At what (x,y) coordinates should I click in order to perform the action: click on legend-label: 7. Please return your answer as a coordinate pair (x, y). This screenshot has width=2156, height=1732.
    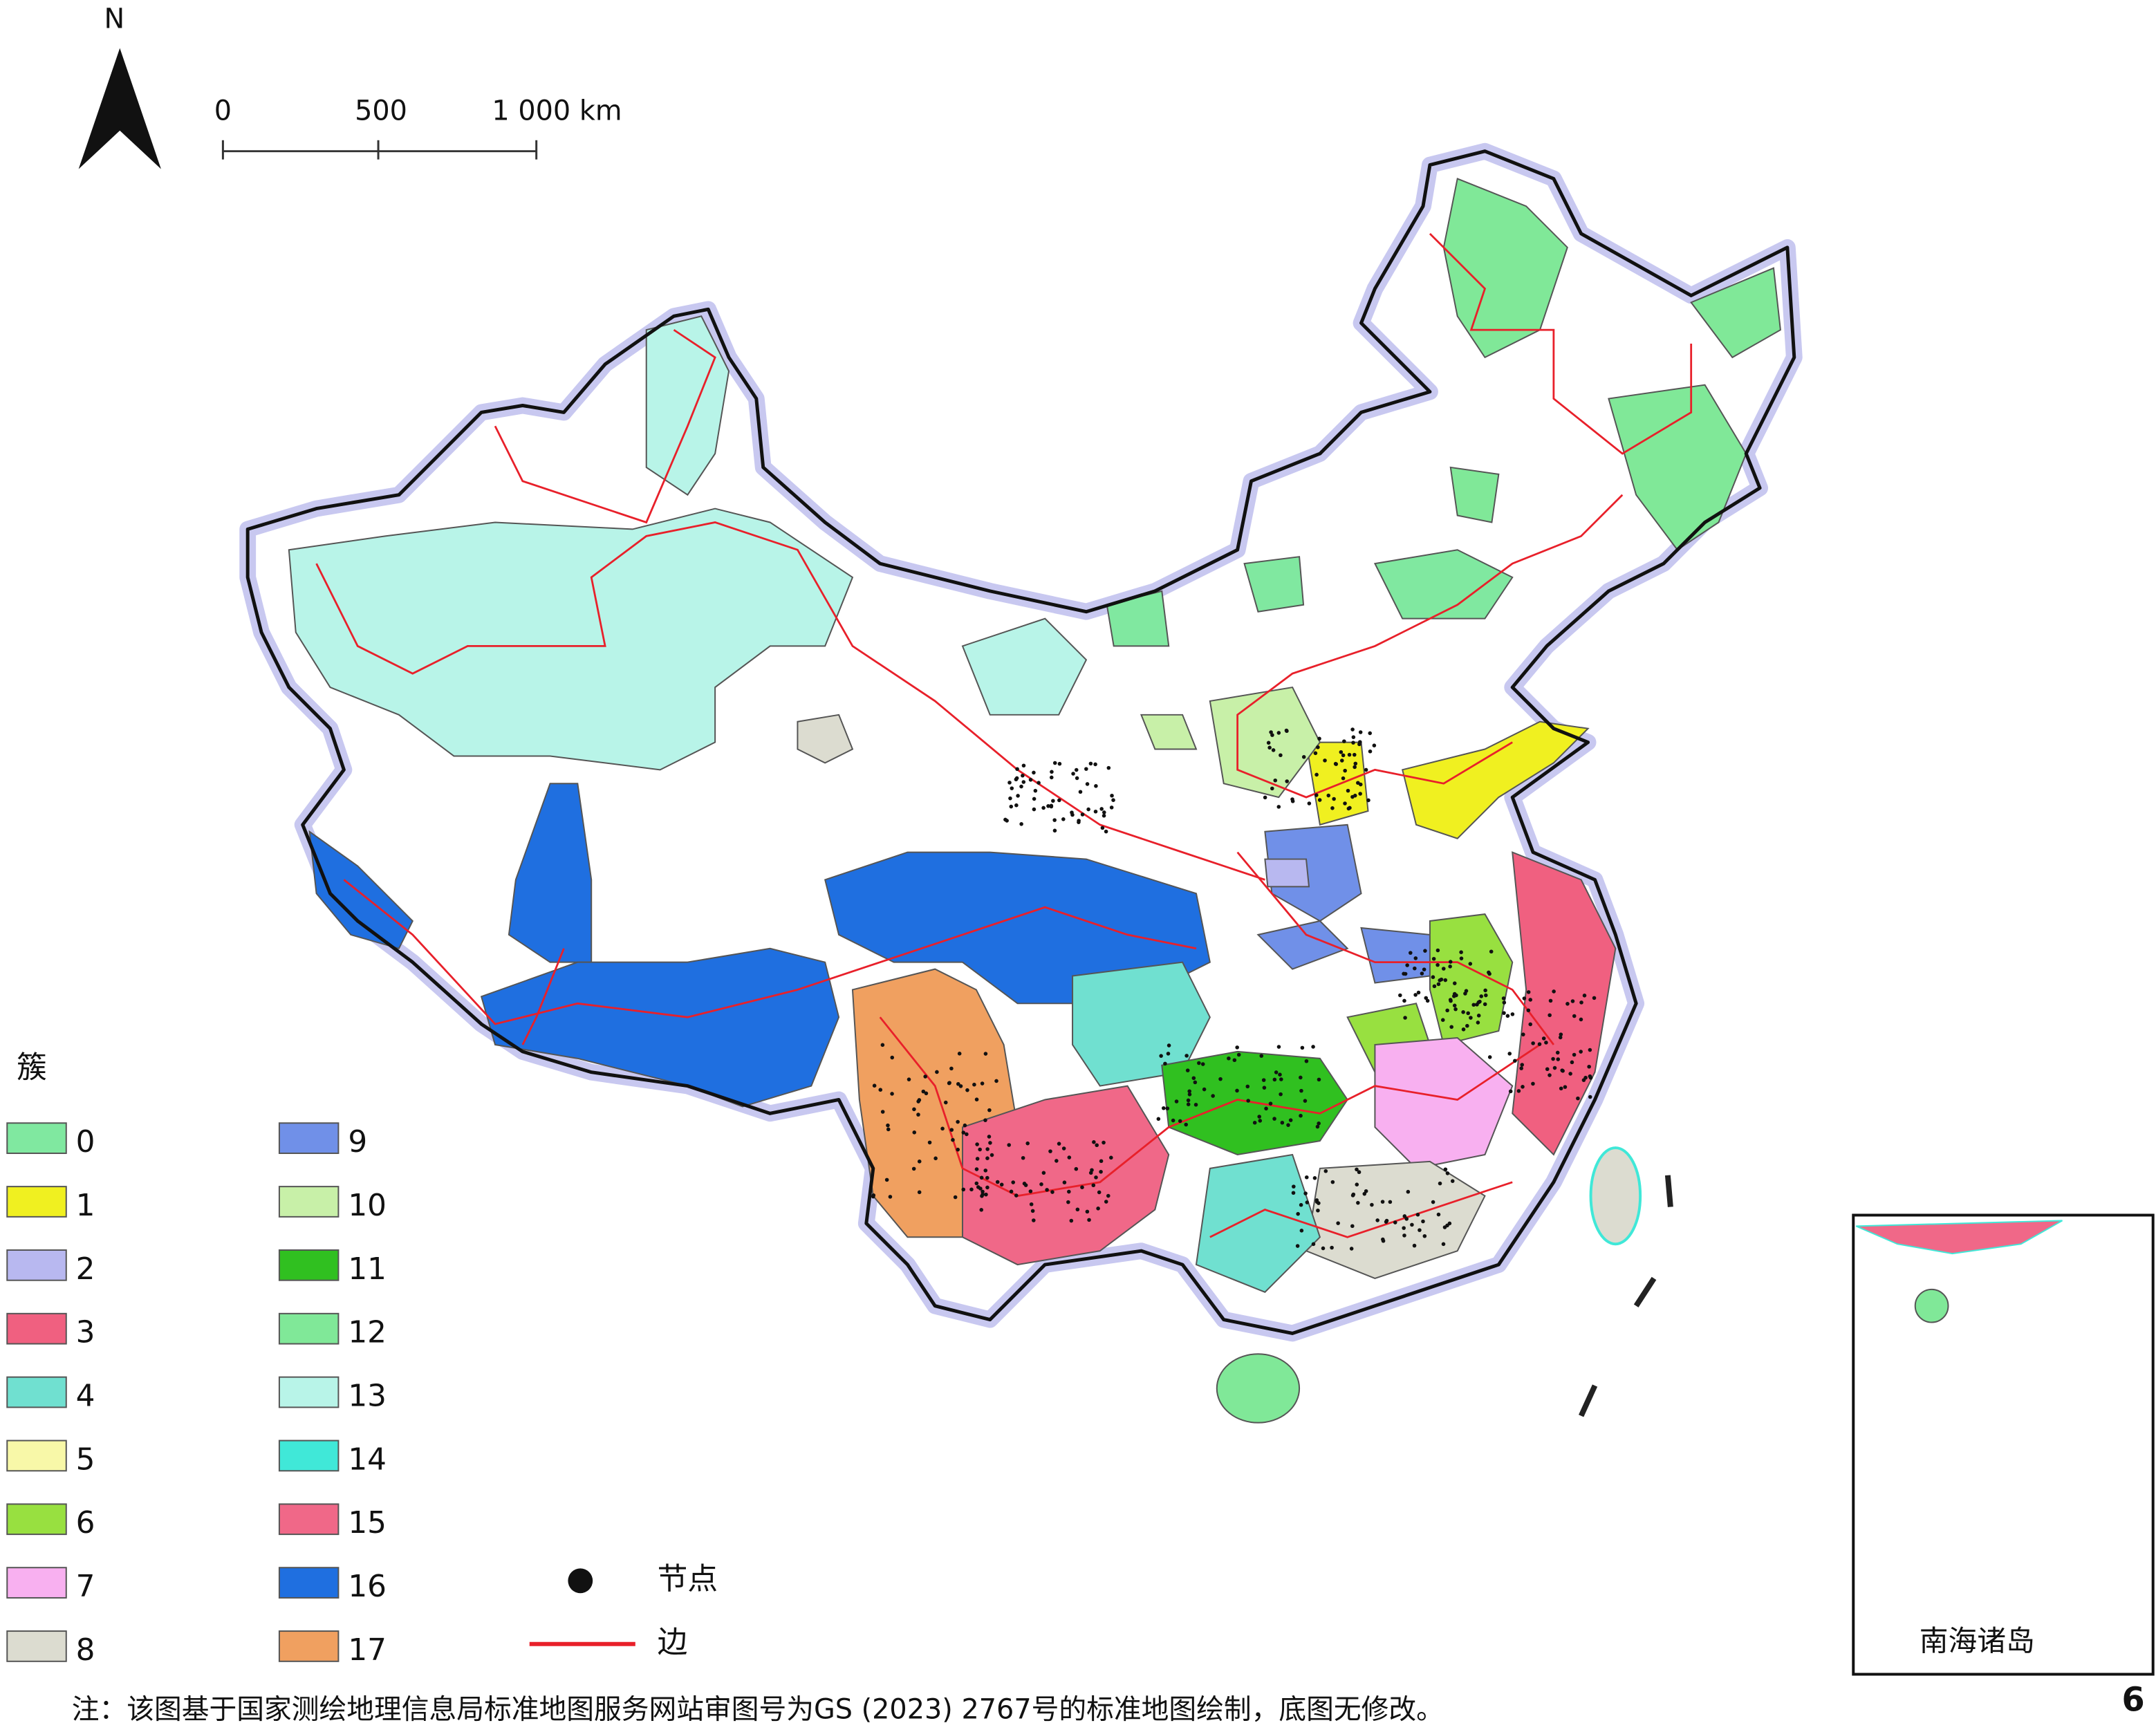
    Looking at the image, I should click on (85, 1586).